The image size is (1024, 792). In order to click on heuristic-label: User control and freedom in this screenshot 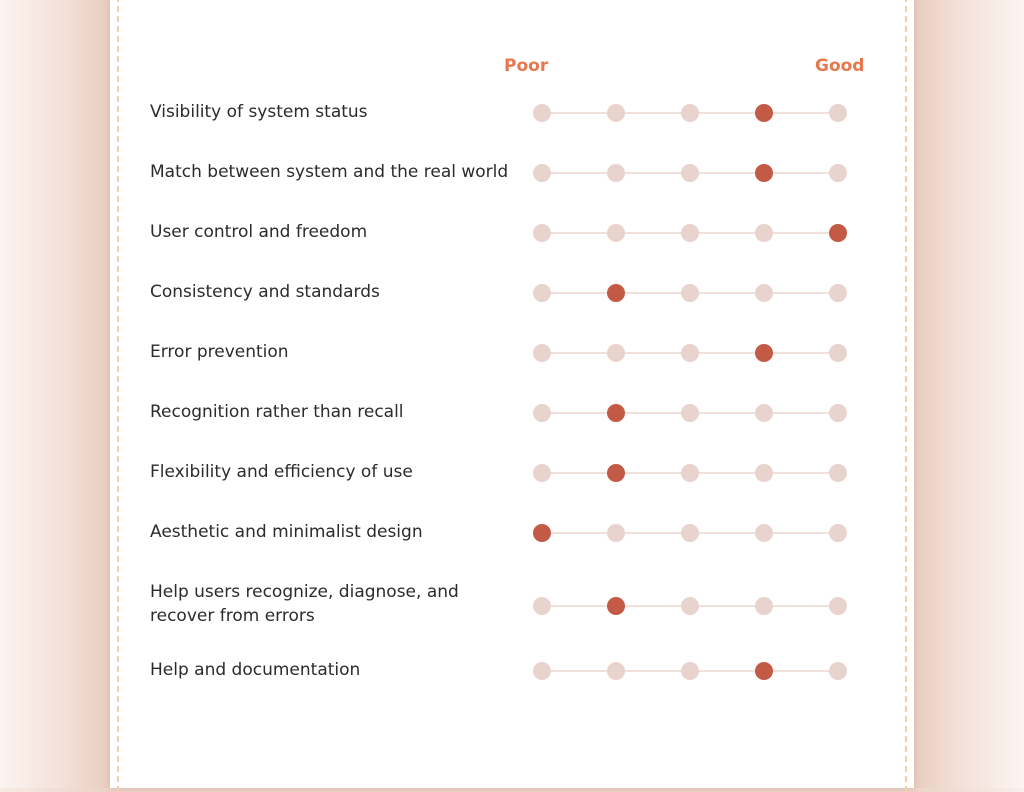, I will do `click(259, 232)`.